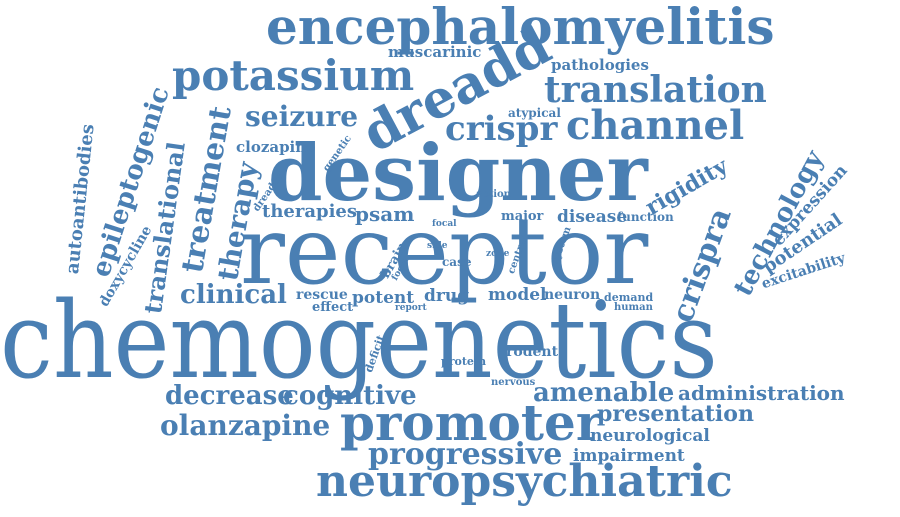 This screenshot has height=517, width=900. What do you see at coordinates (471, 422) in the screenshot?
I see `word-promoter: promoter` at bounding box center [471, 422].